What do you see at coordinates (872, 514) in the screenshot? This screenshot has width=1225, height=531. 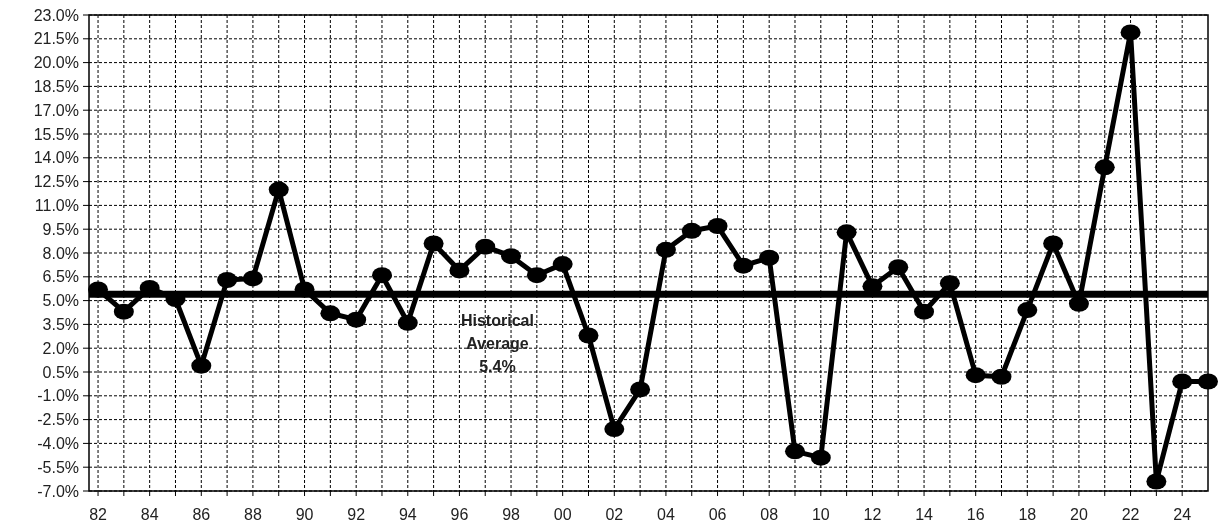 I see `x-tick-label: 12` at bounding box center [872, 514].